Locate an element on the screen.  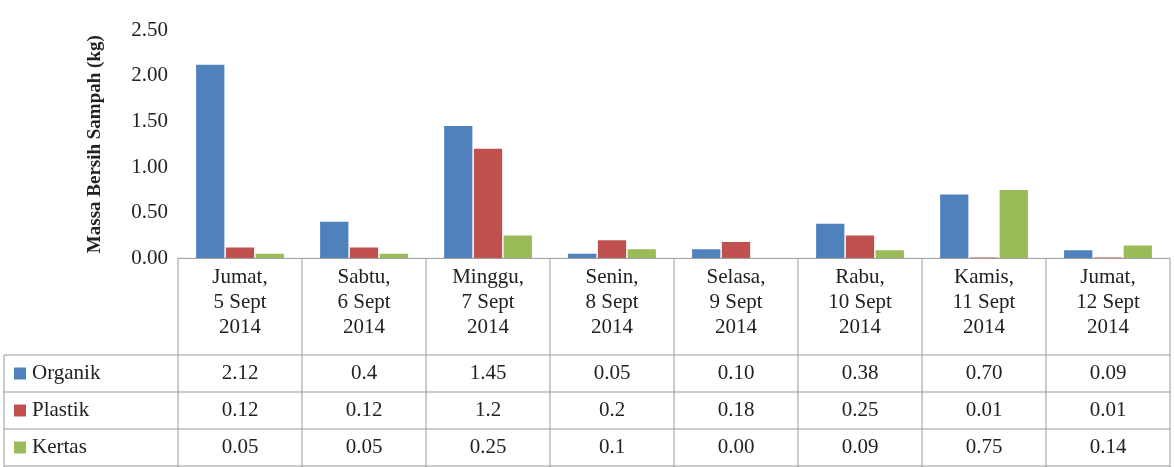
y-tick-label: 1.00 is located at coordinates (149, 165).